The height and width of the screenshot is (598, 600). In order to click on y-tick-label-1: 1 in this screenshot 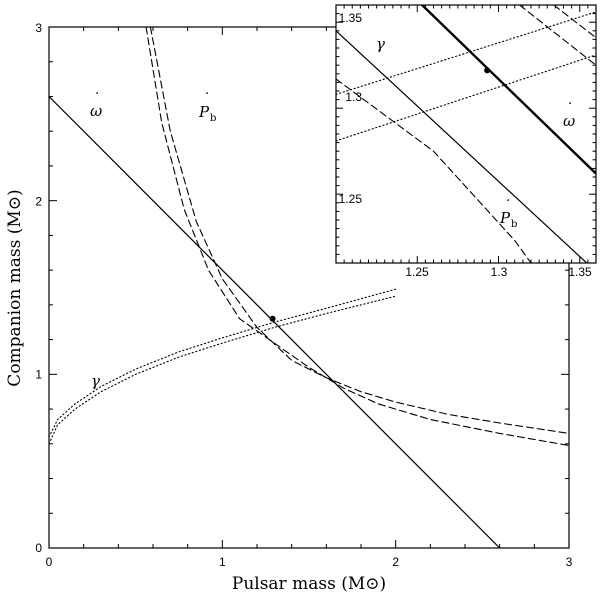, I will do `click(38, 375)`.